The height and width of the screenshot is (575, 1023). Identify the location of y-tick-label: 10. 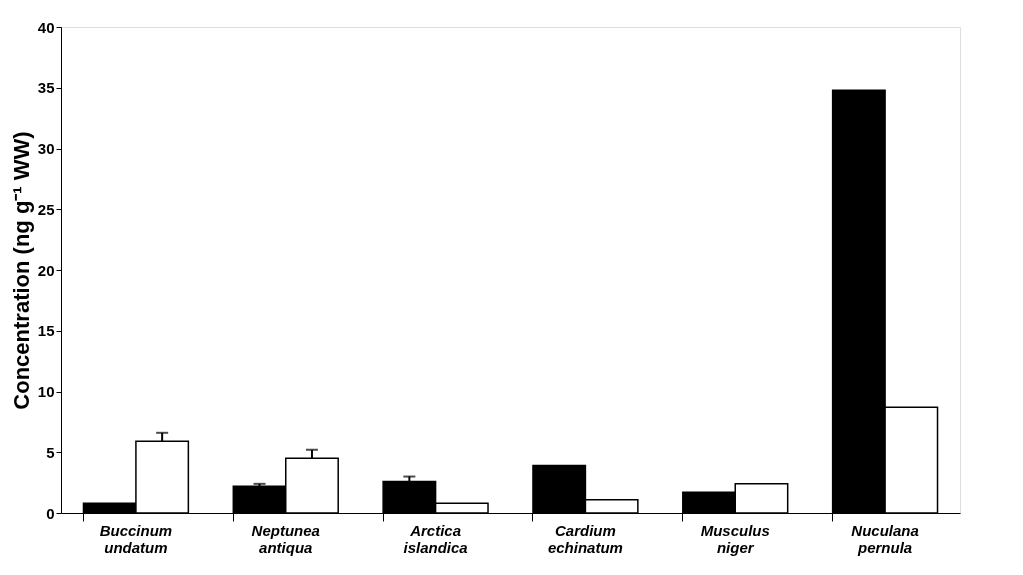
(46, 391).